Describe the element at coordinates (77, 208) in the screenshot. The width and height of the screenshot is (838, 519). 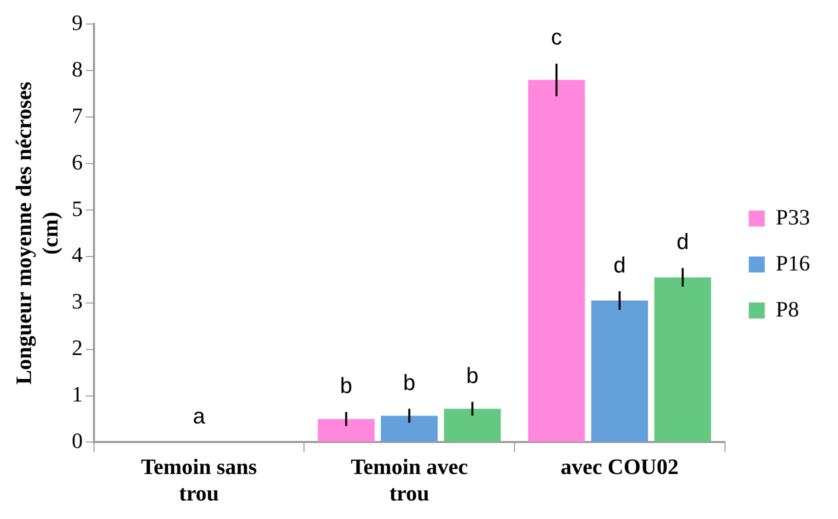
I see `y-tick-label: 5` at that location.